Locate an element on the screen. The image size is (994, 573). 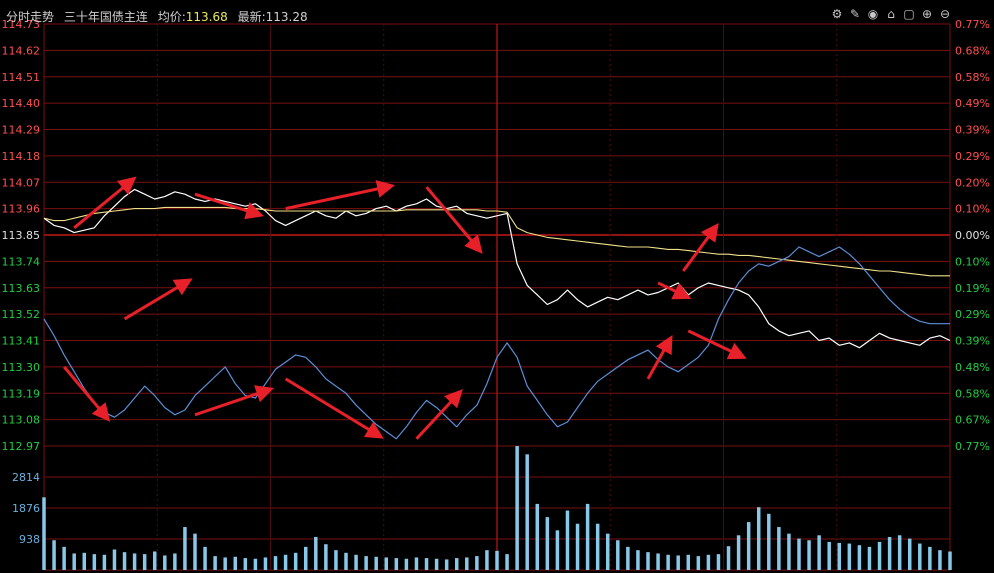
tab-label: 分时走势 is located at coordinates (30, 17).